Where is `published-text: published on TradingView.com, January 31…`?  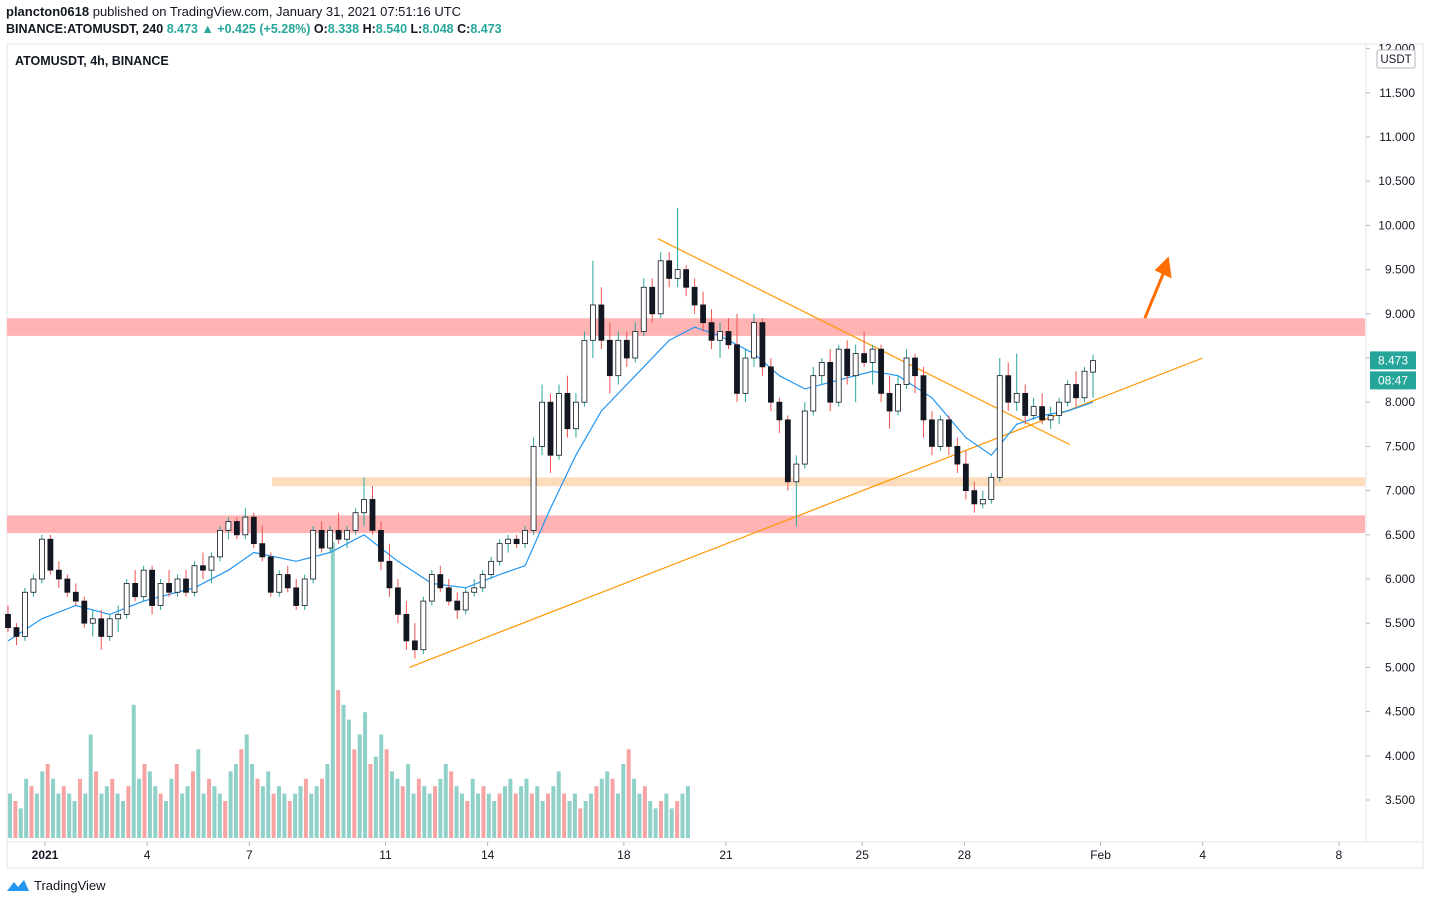 published-text: published on TradingView.com, January 31… is located at coordinates (277, 11).